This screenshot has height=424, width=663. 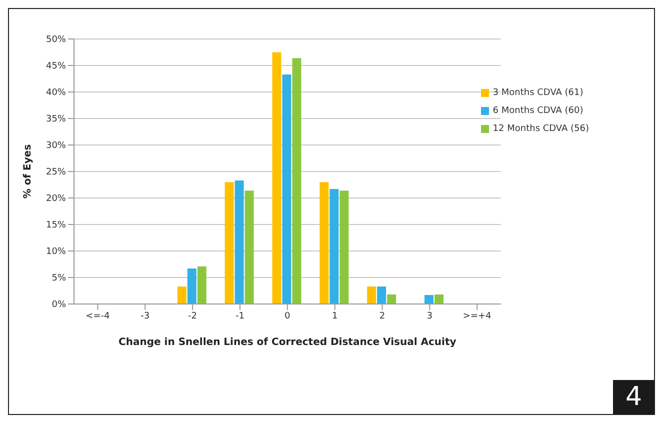 I want to click on y-tick-label: 50%, so click(x=56, y=40).